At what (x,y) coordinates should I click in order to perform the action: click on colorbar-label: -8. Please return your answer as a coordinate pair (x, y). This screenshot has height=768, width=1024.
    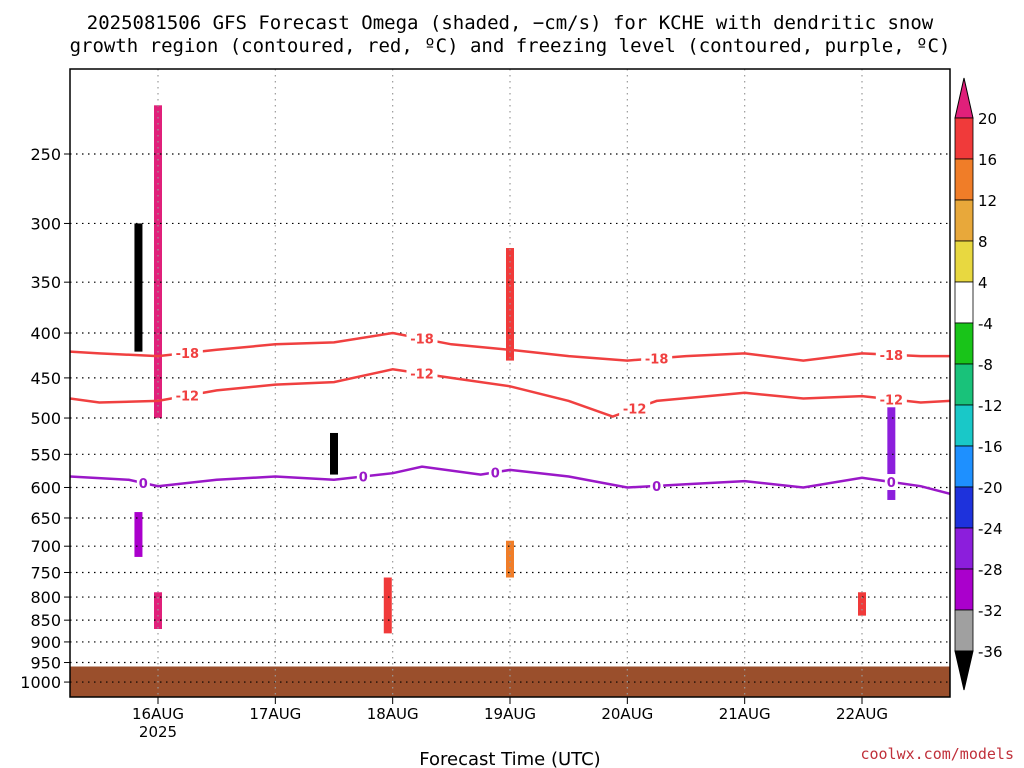
    Looking at the image, I should click on (985, 365).